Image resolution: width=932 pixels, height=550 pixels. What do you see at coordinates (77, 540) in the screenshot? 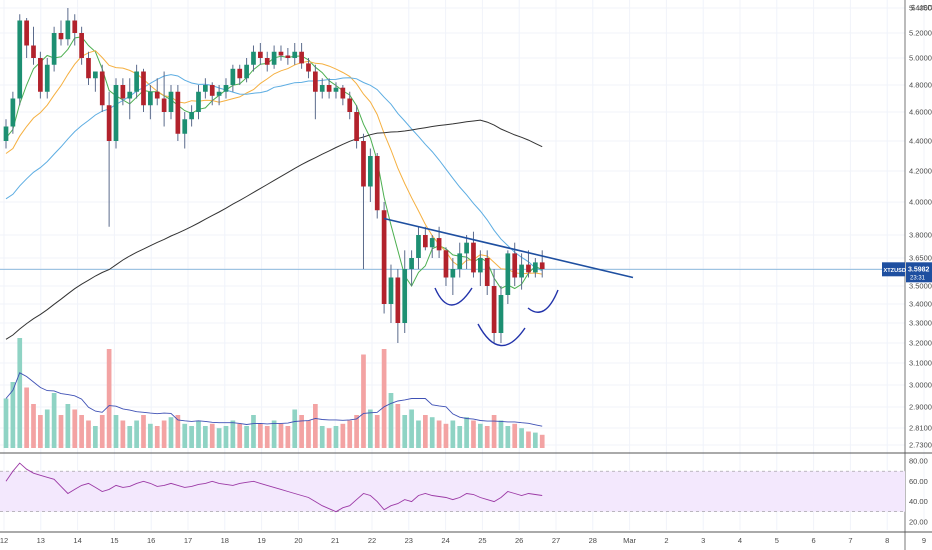
I see `time-tick-label: 14` at bounding box center [77, 540].